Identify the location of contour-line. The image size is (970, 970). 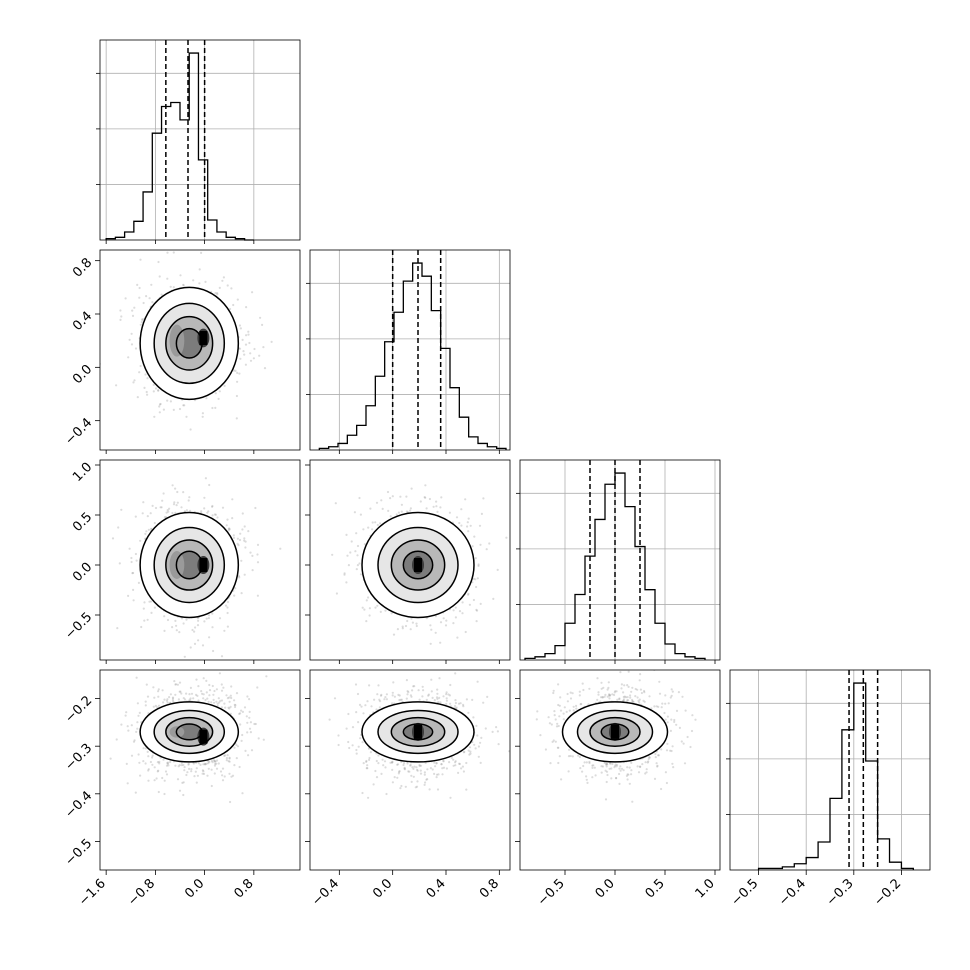
(418, 565).